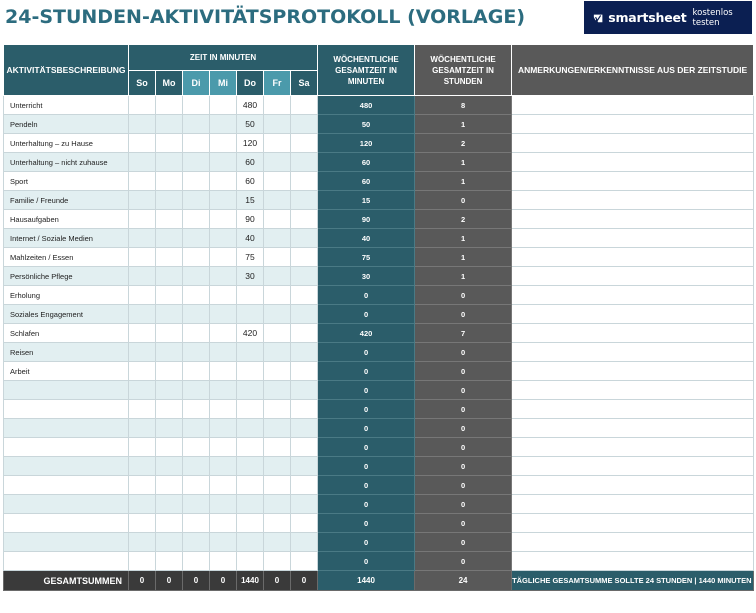 This screenshot has height=613, width=756. I want to click on activity-cell: Sport, so click(66, 181).